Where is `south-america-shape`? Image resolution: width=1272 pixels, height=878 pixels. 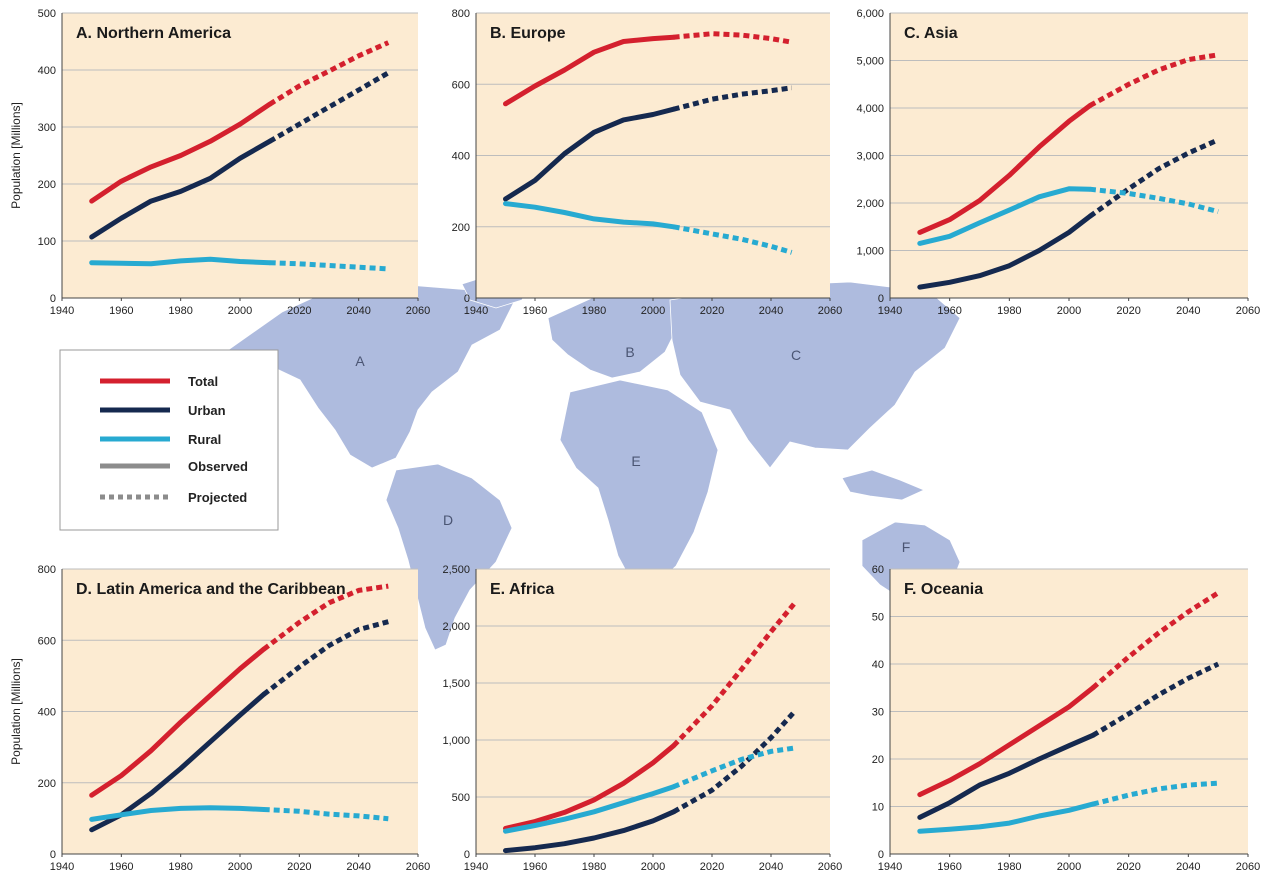
south-america-shape is located at coordinates (449, 557).